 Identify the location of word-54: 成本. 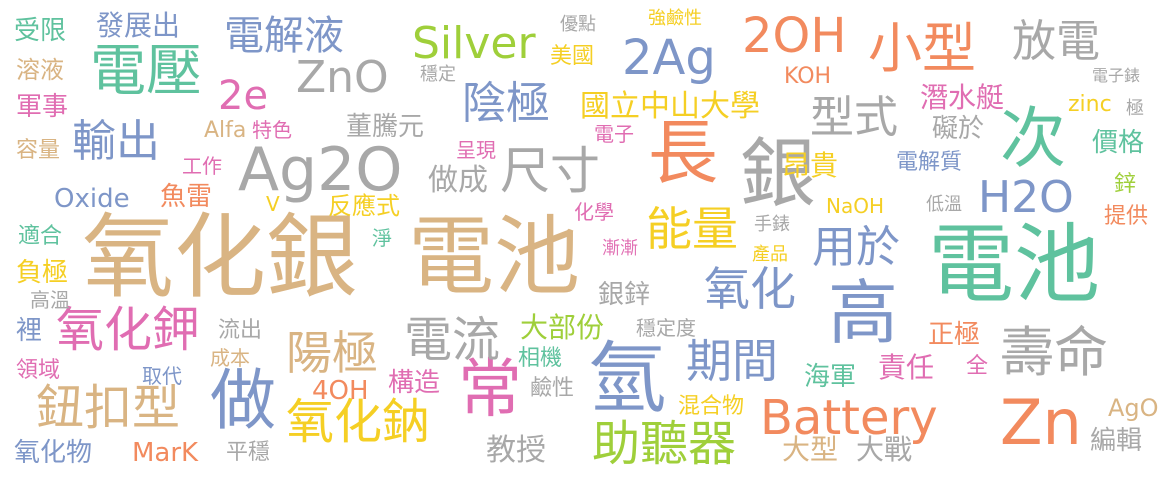
(230, 358).